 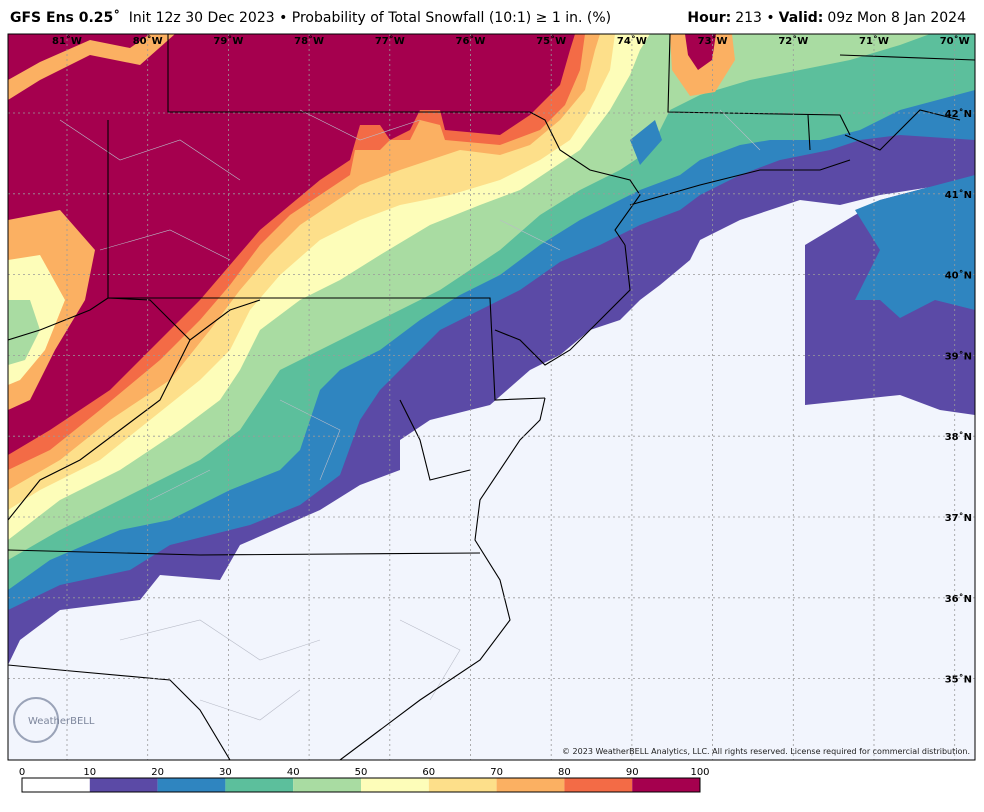 What do you see at coordinates (564, 772) in the screenshot?
I see `colorbar-tick-label: 80` at bounding box center [564, 772].